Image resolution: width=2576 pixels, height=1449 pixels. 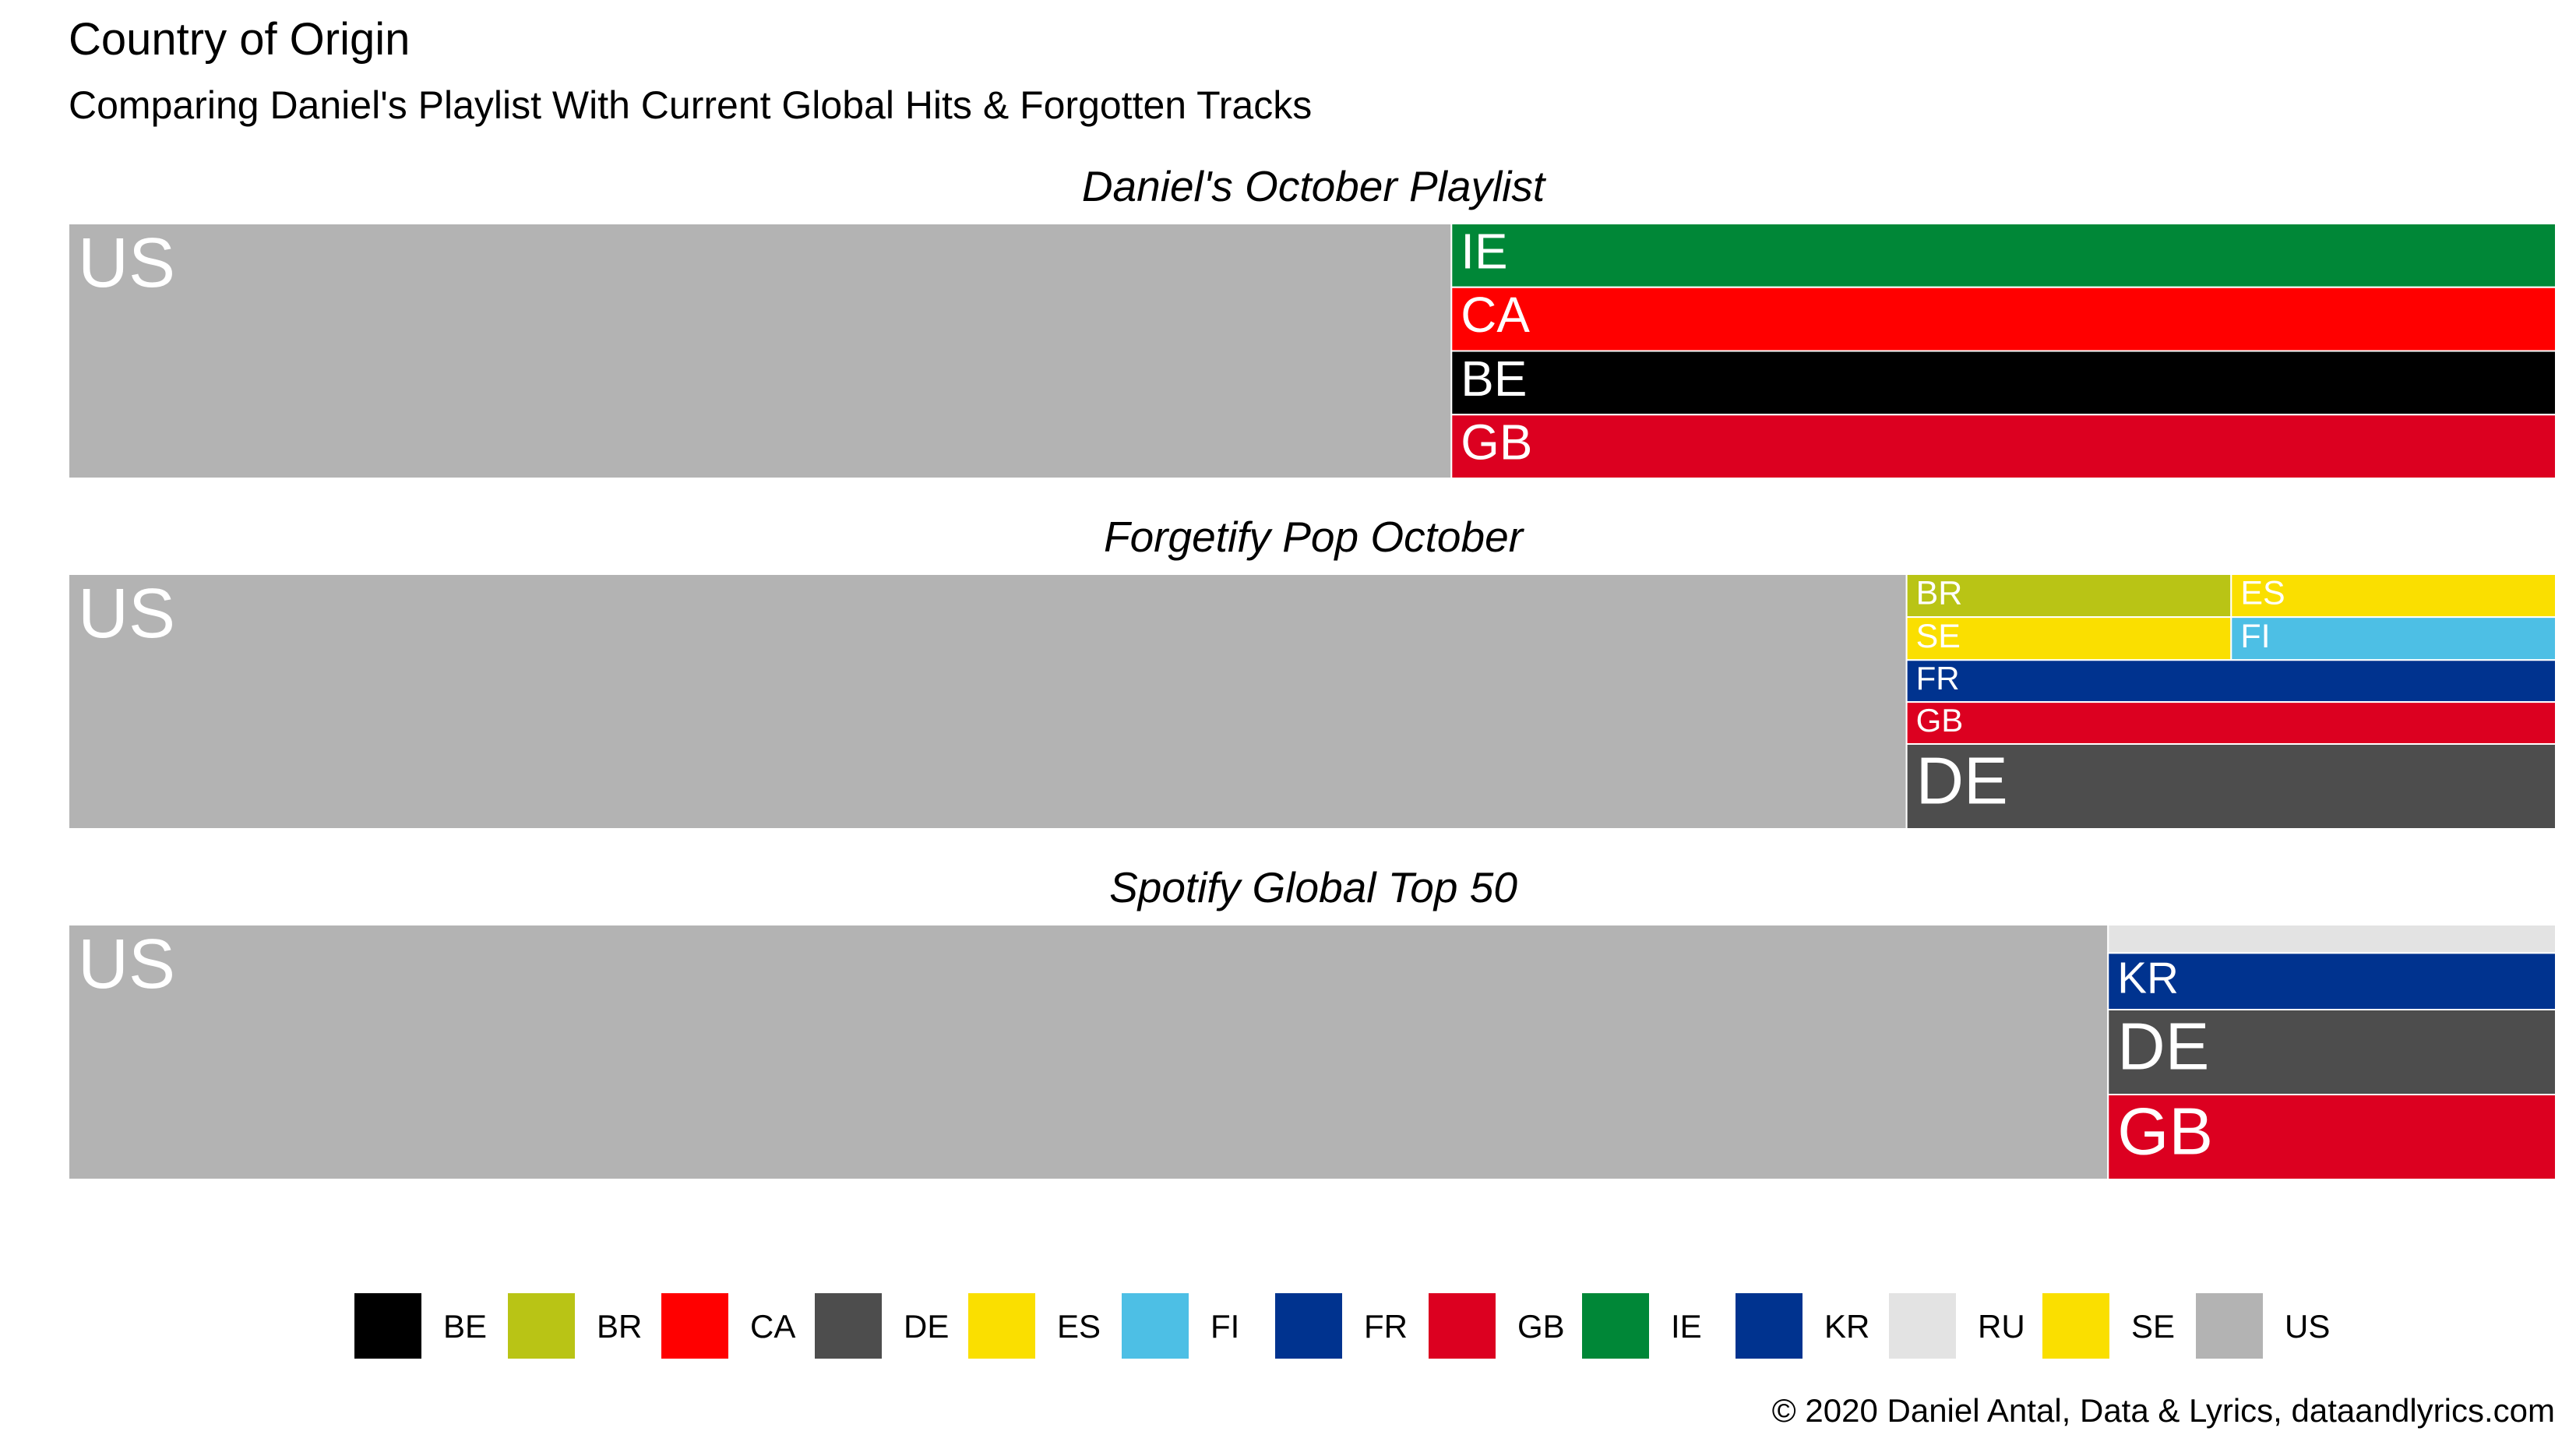 I want to click on legend-label-kr: KR, so click(x=1847, y=1327).